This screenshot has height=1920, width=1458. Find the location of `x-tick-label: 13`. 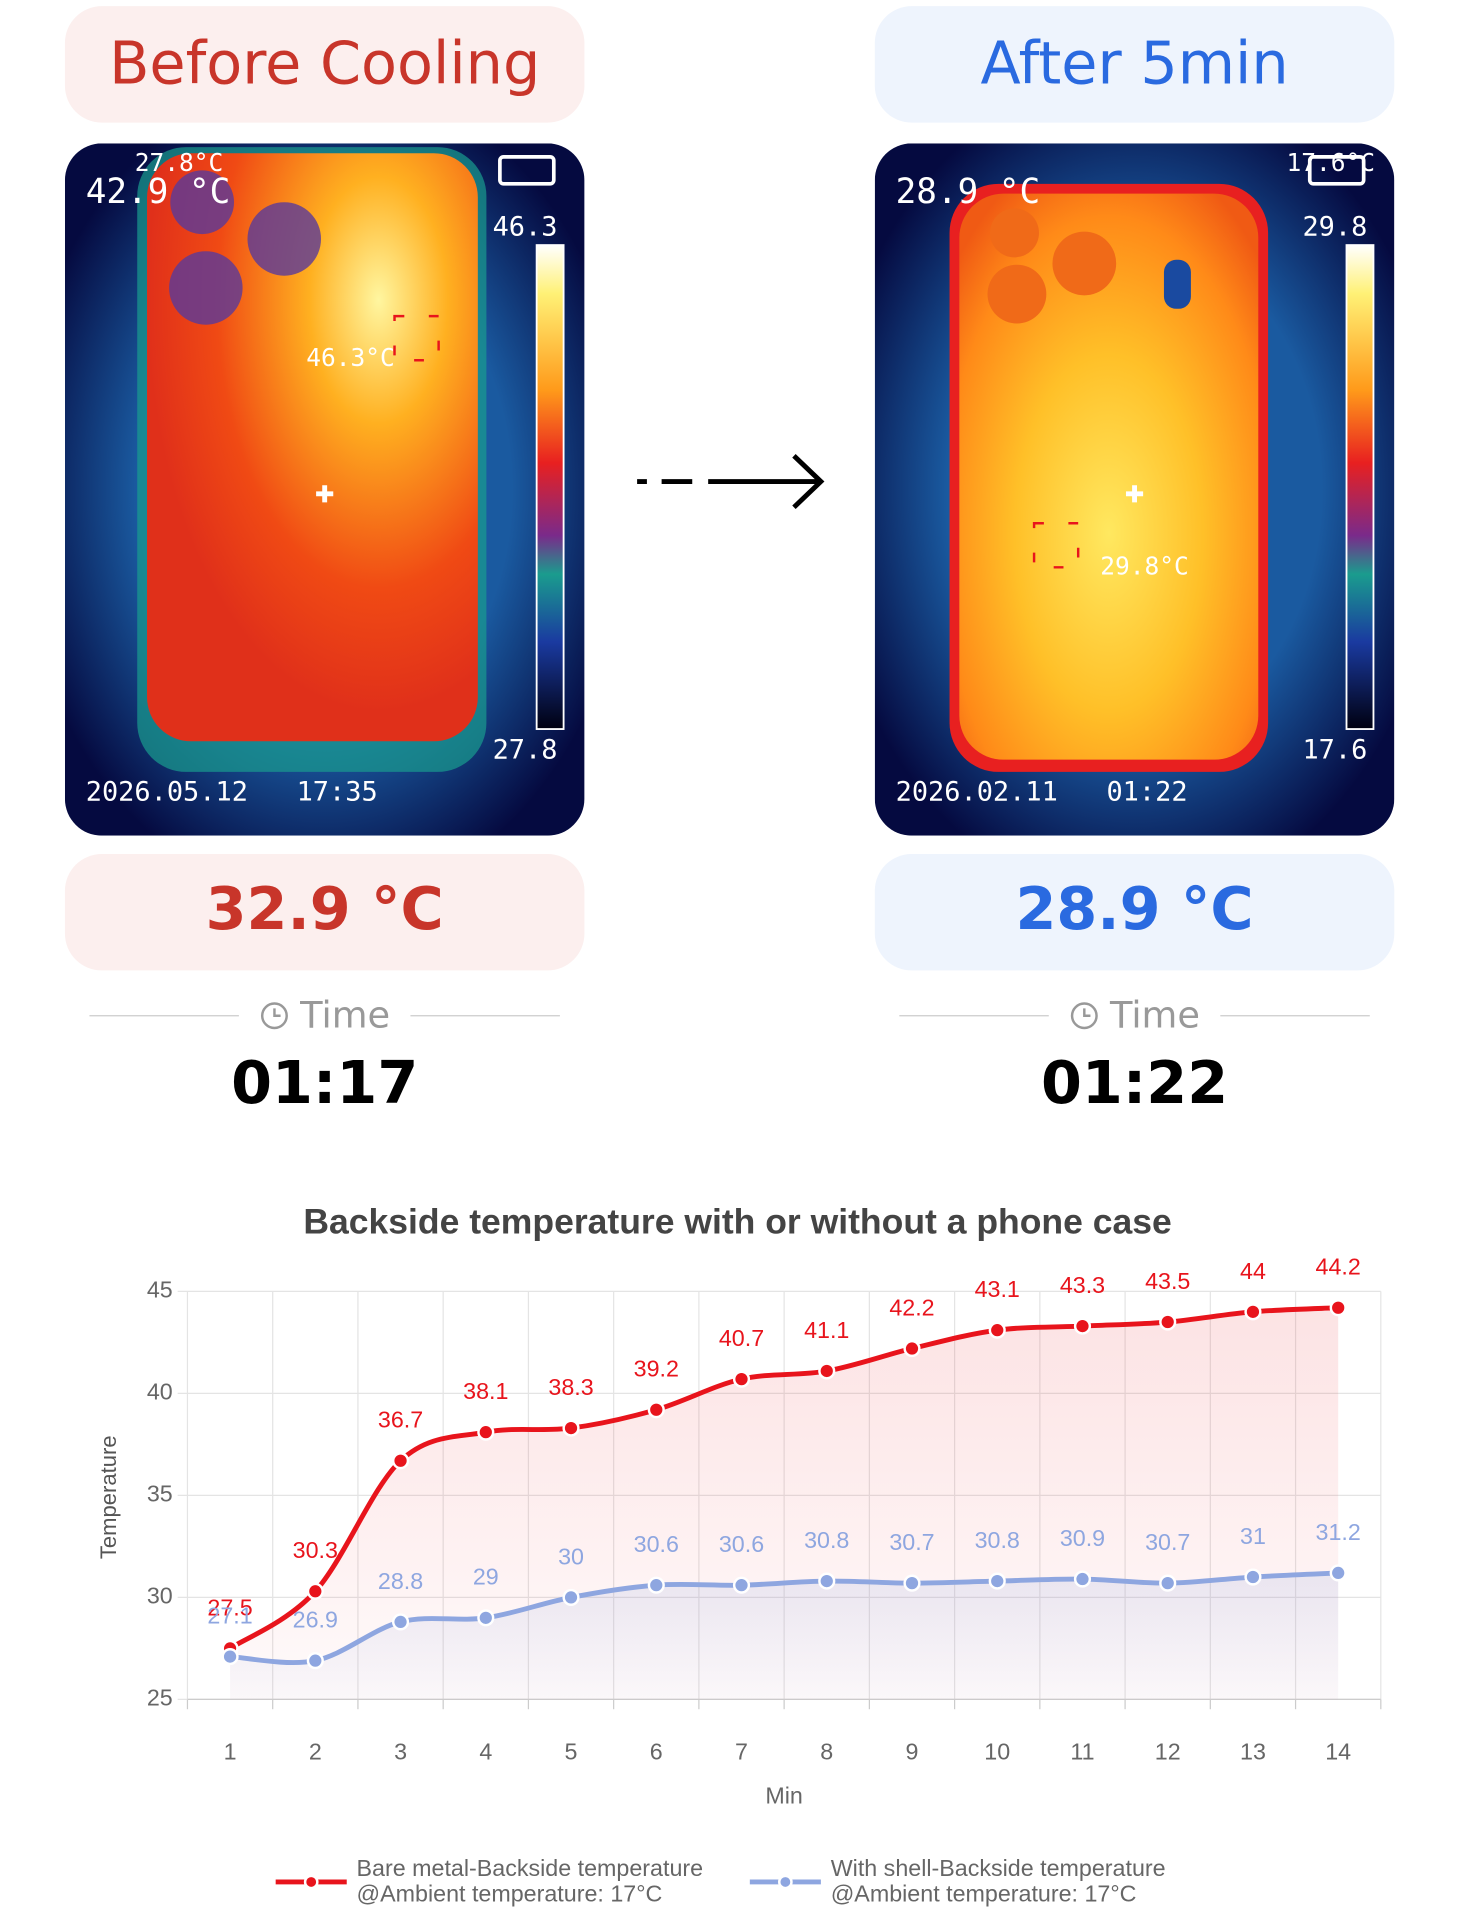

x-tick-label: 13 is located at coordinates (1253, 1751).